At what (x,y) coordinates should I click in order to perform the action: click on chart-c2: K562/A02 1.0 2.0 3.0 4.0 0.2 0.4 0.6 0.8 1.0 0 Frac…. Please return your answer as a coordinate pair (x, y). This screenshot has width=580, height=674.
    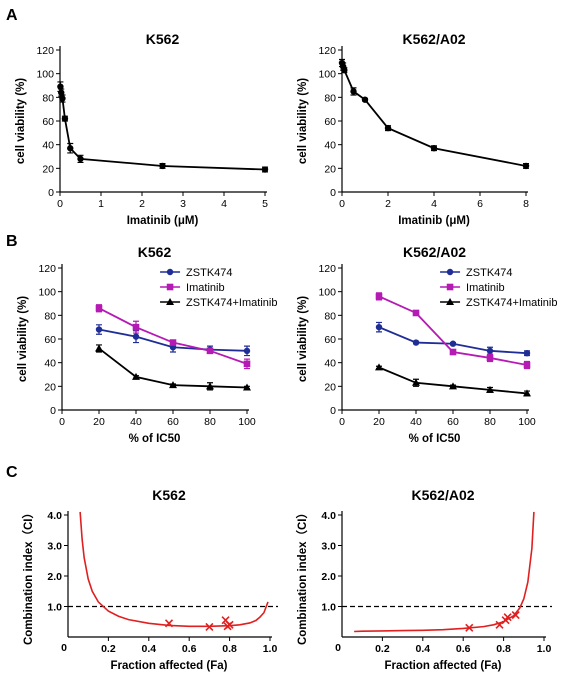
    Looking at the image, I should click on (423, 579).